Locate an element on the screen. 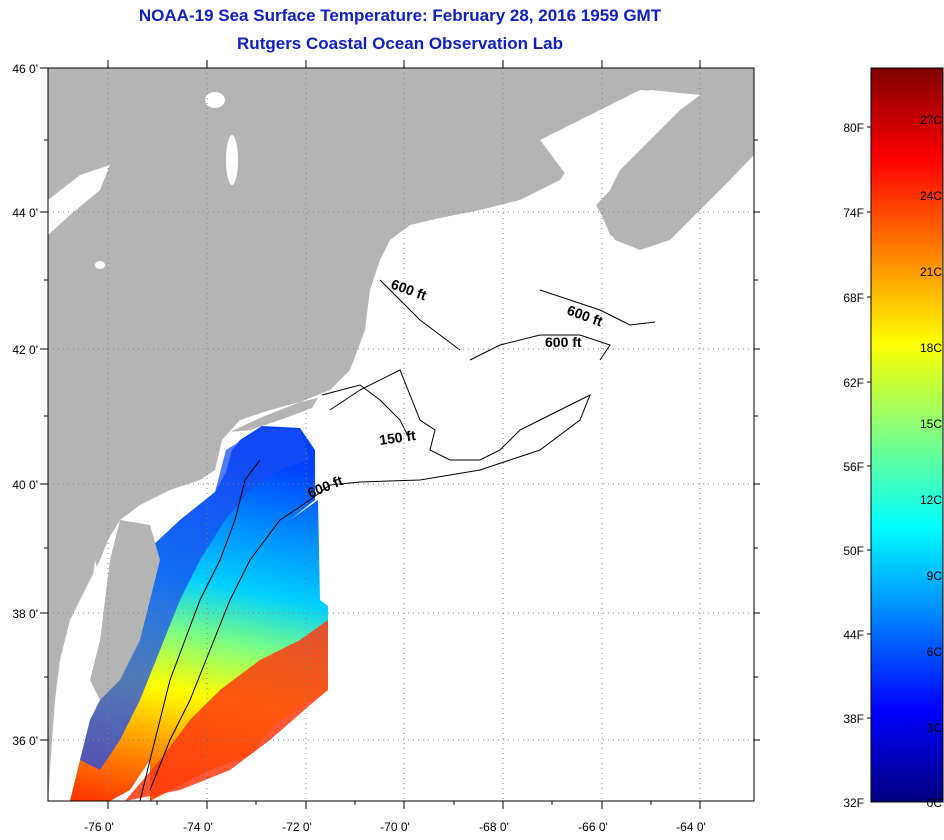 The width and height of the screenshot is (944, 840). colorbar-f-label: 74F is located at coordinates (853, 213).